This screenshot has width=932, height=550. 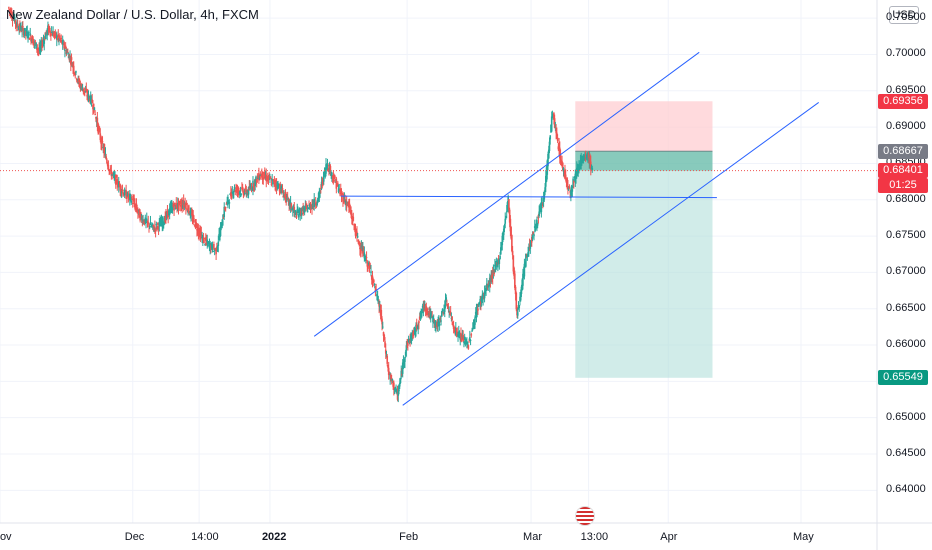 I want to click on price-tick-label: 0.70500, so click(x=906, y=17).